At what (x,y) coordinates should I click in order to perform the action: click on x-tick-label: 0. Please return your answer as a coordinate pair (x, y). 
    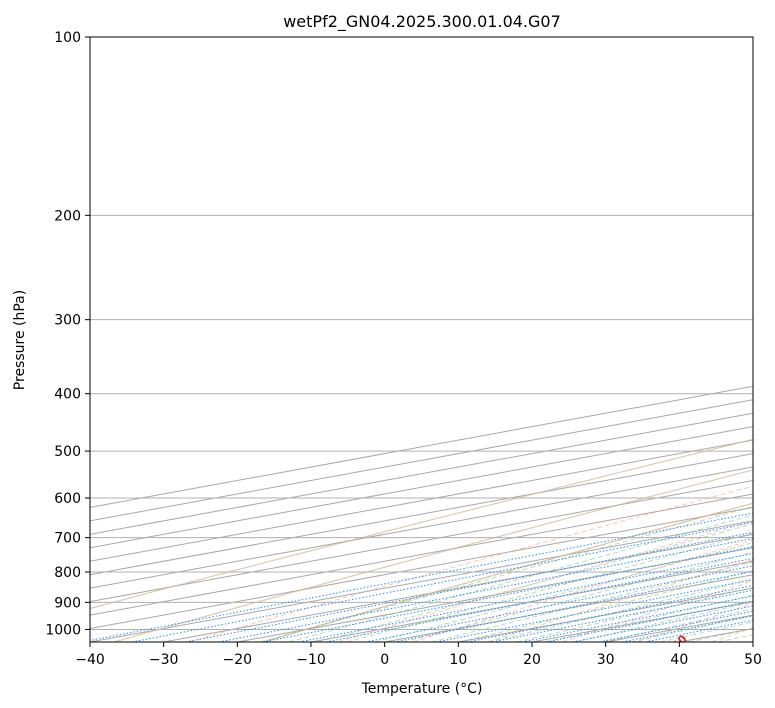
    Looking at the image, I should click on (384, 660).